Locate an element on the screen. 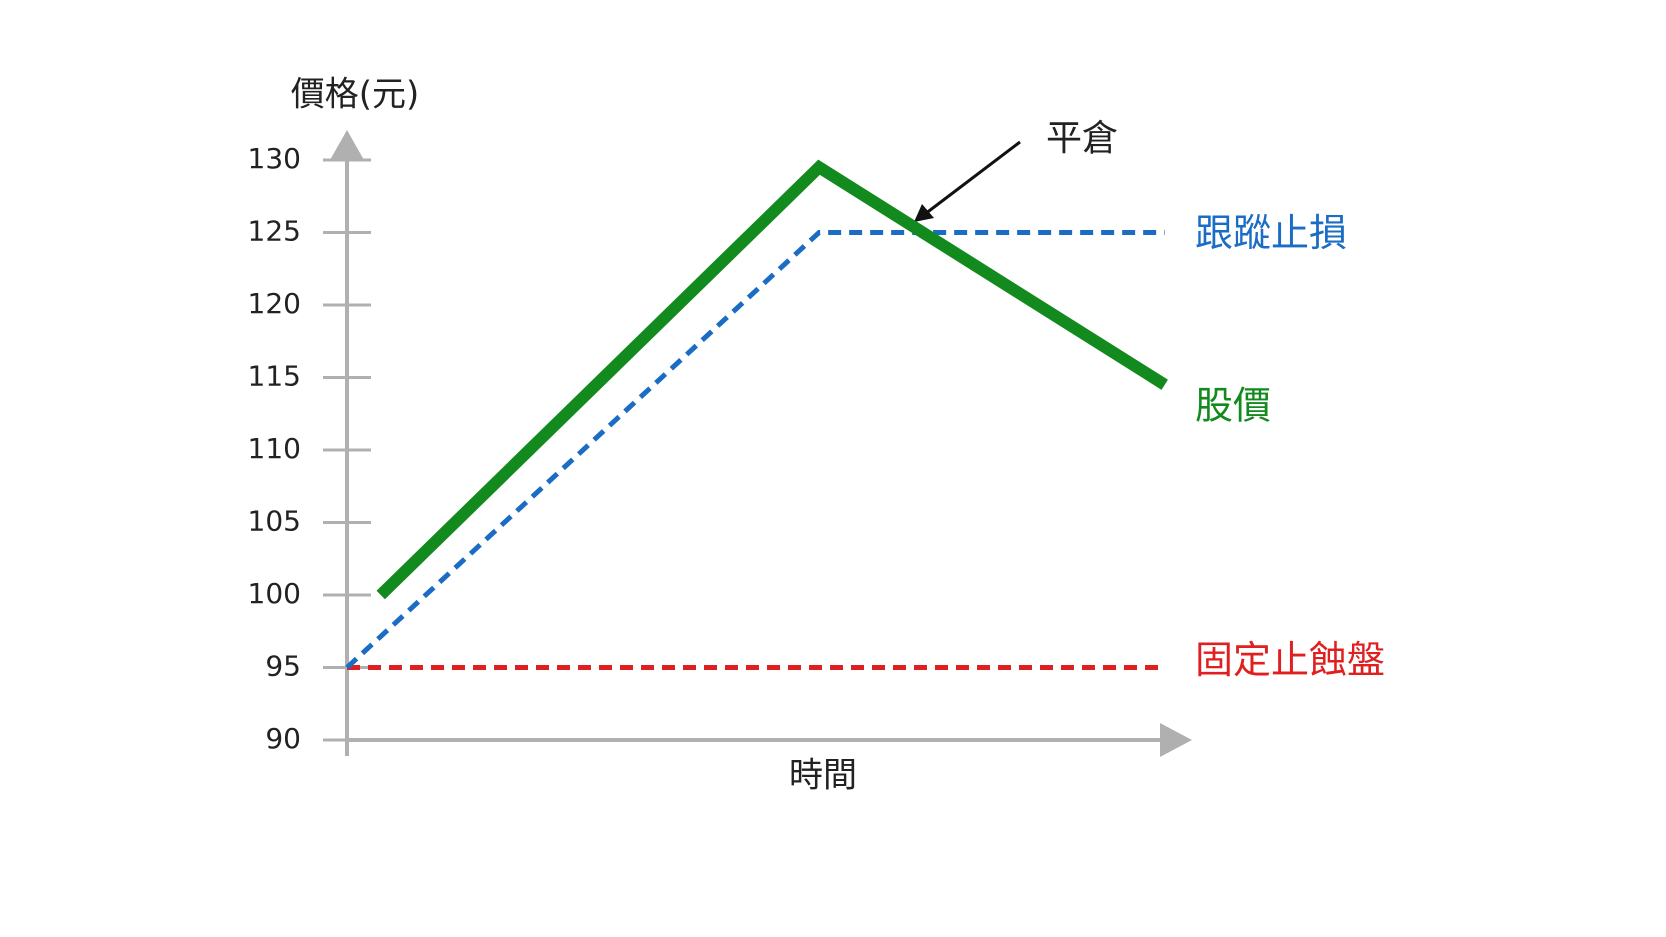 This screenshot has height=937, width=1666. y-tick-label: 100 is located at coordinates (274, 593).